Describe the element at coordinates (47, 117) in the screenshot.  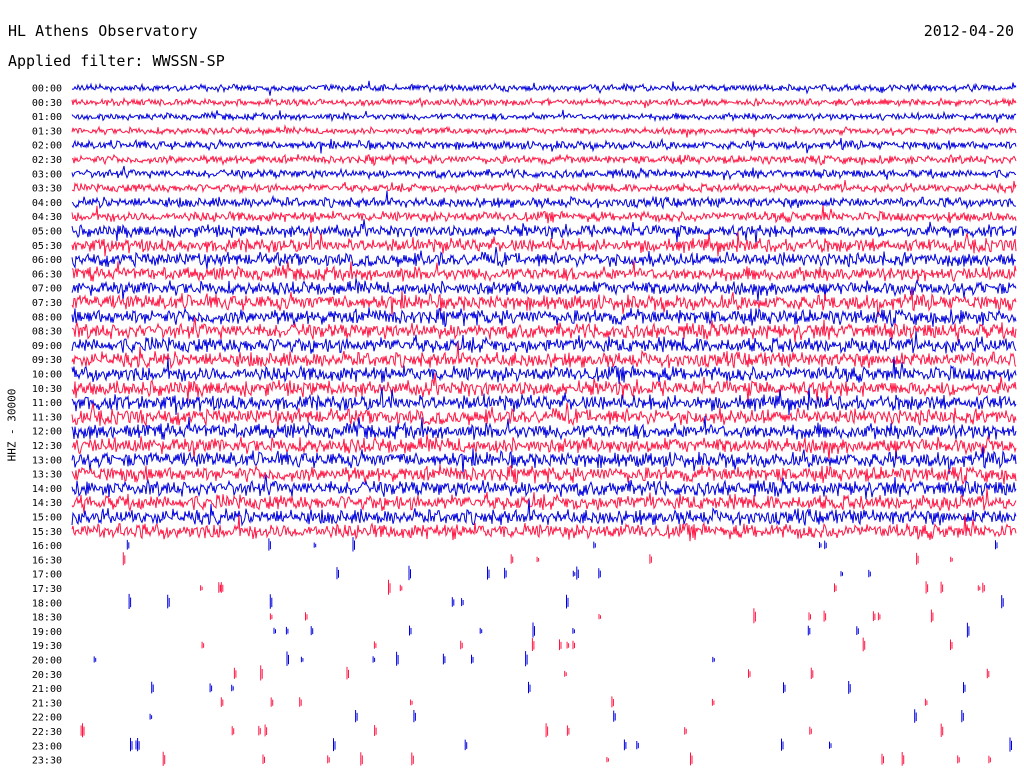
I see `hour-tick-label: 01:00` at that location.